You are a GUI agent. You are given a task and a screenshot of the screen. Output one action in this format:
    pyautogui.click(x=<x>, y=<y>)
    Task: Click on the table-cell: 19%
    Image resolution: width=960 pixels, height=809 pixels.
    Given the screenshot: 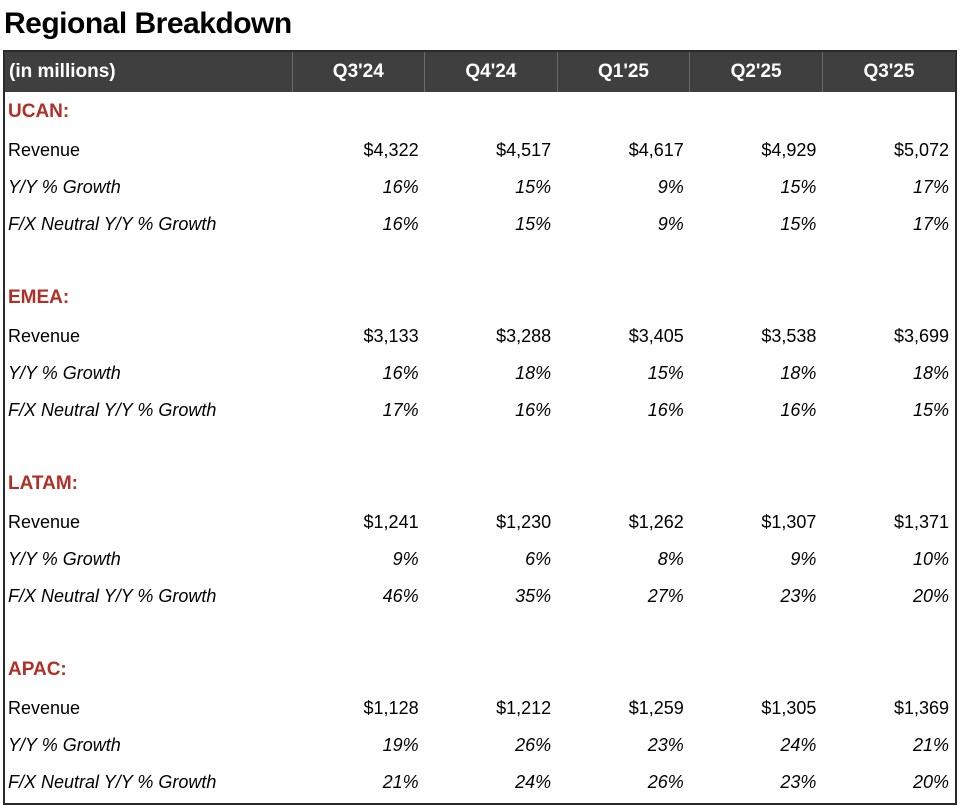 What is the action you would take?
    pyautogui.click(x=400, y=745)
    